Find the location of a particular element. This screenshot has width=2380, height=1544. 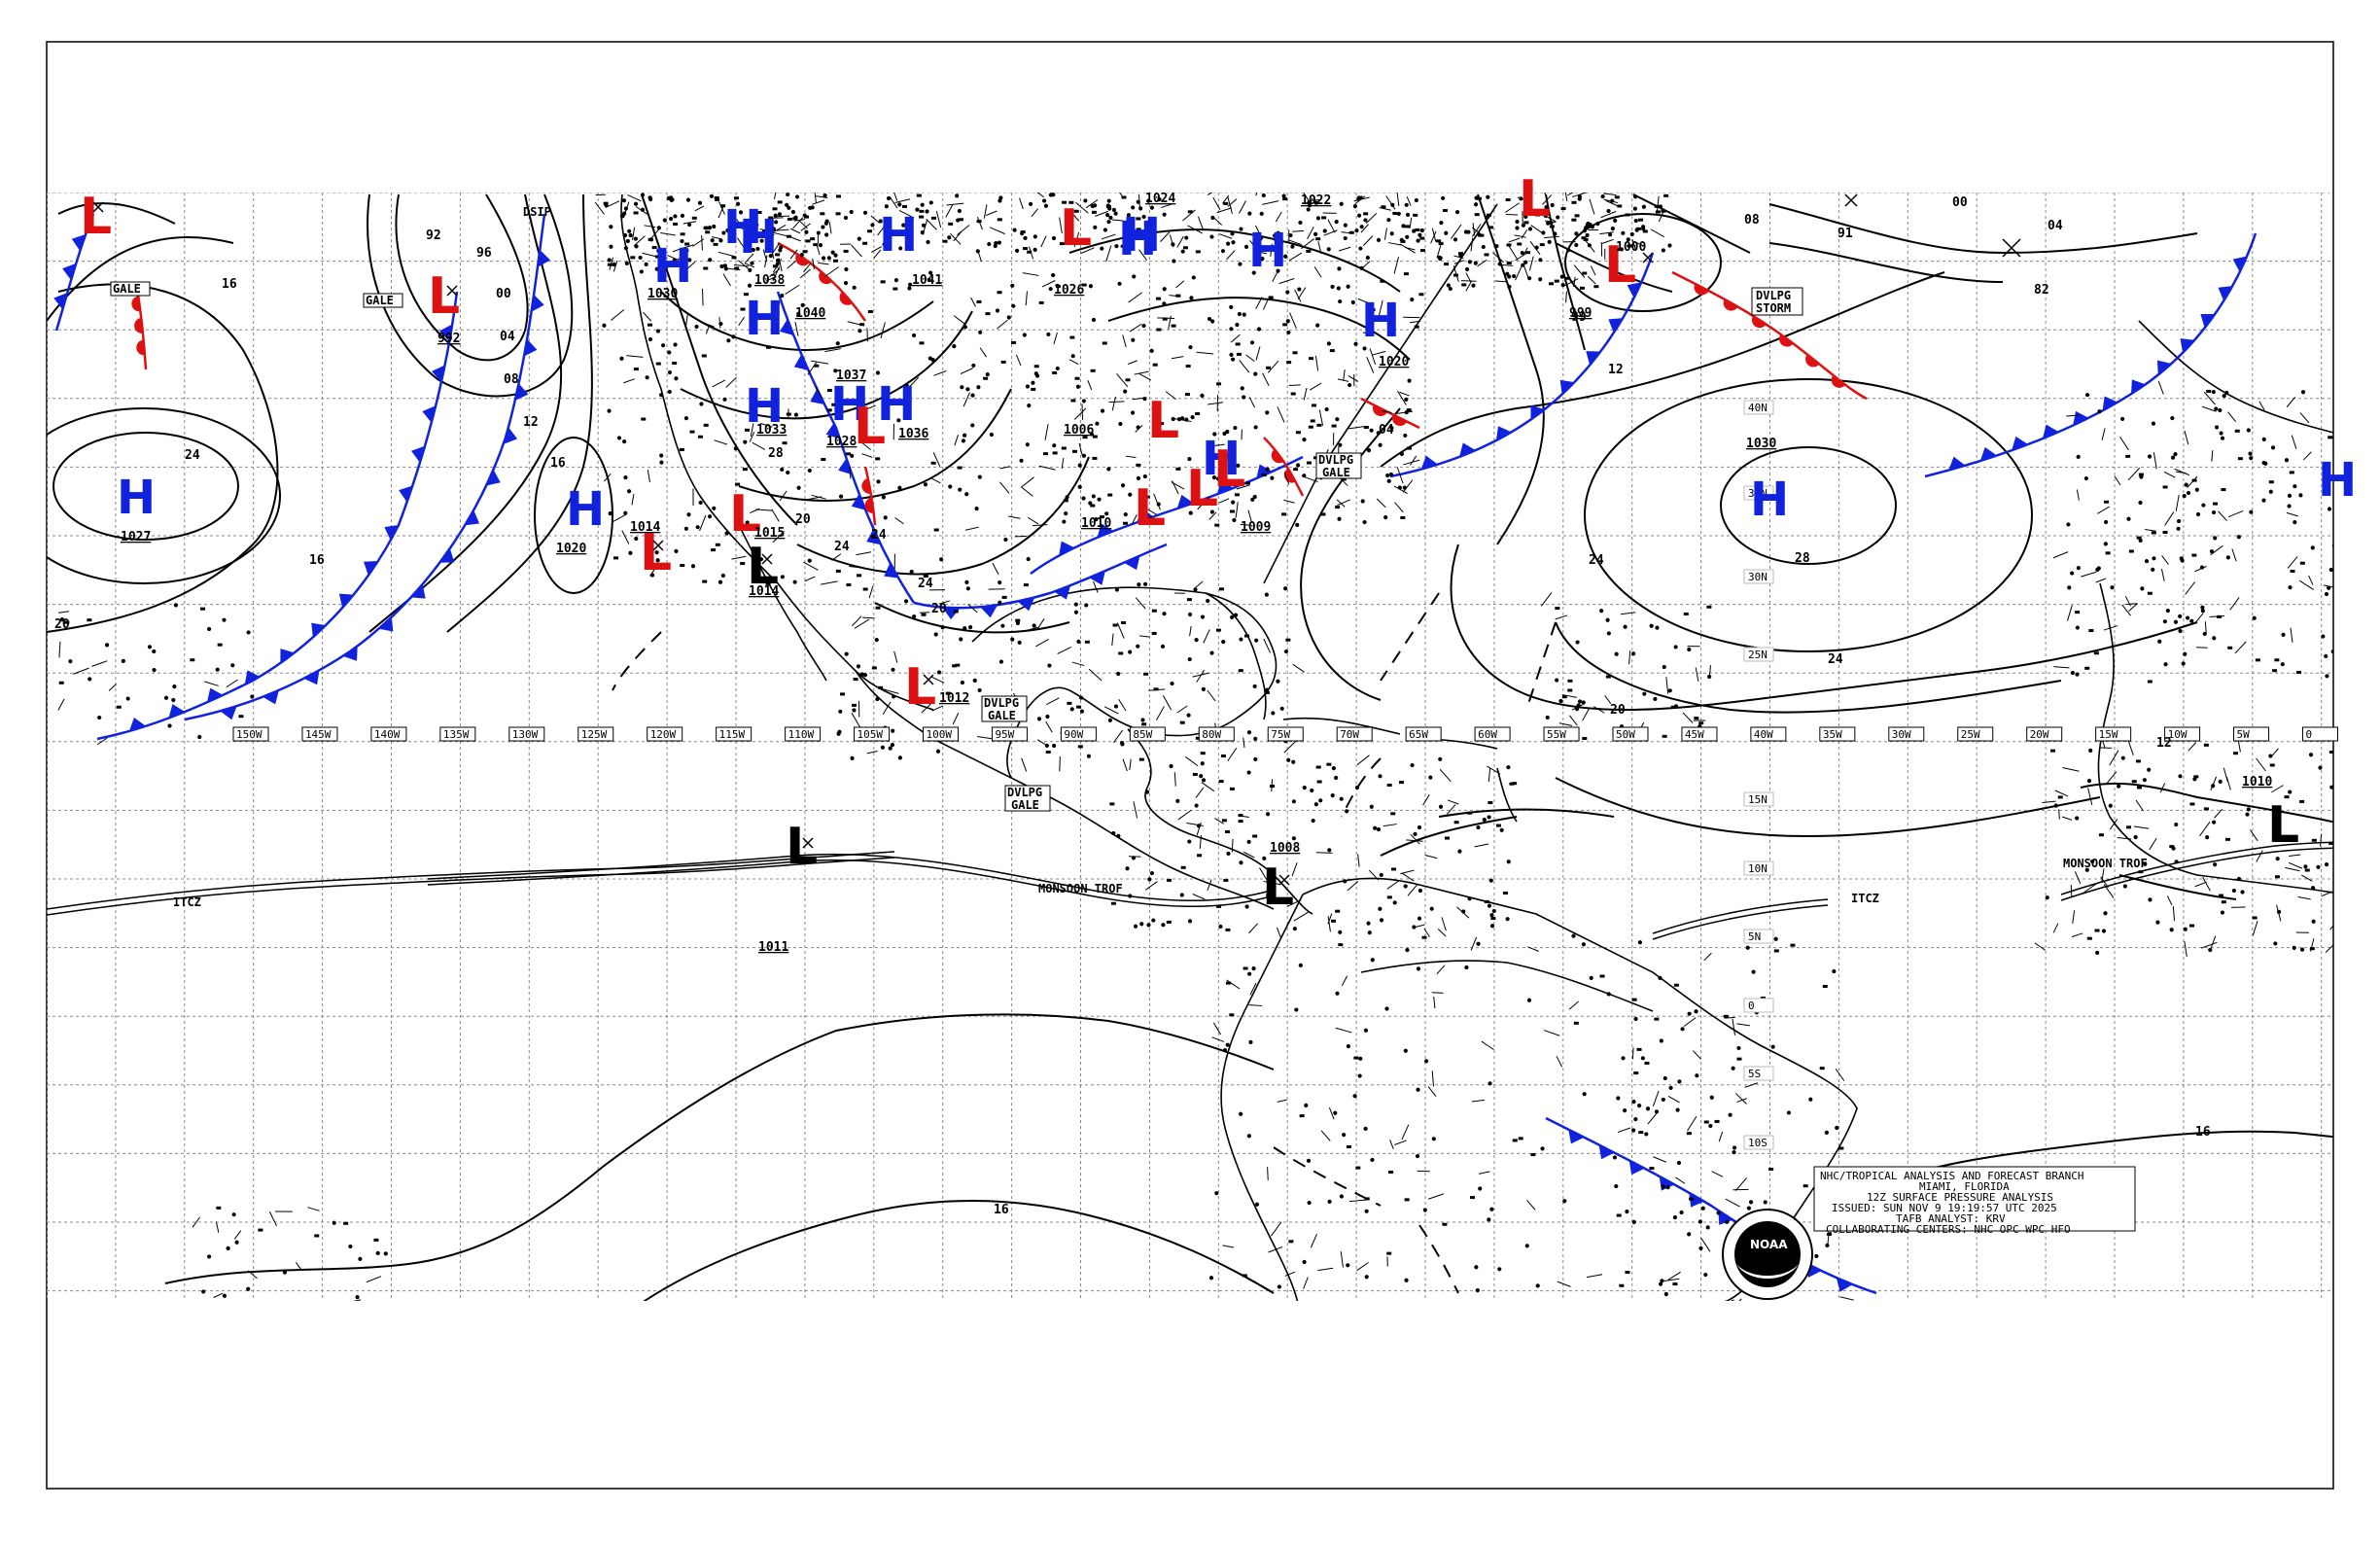

high-pressure-value: 1022 is located at coordinates (1316, 201).